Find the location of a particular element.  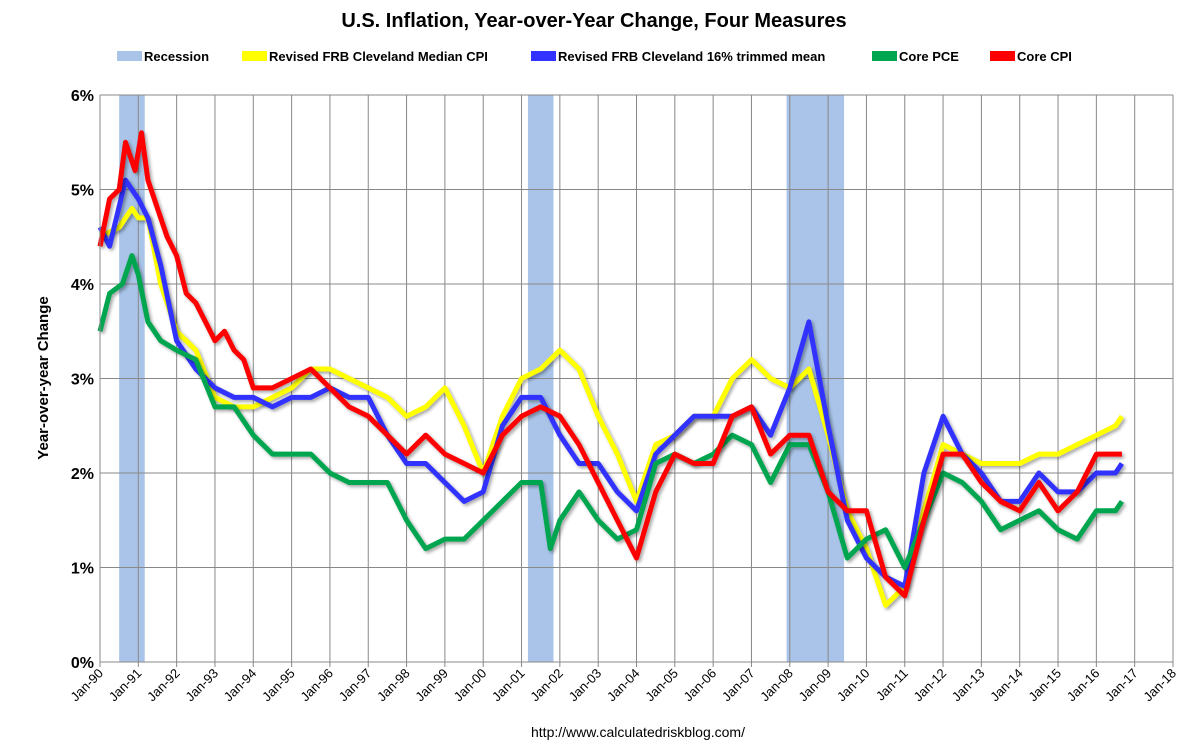

x-tick-label: Jan-16 is located at coordinates (1083, 685).